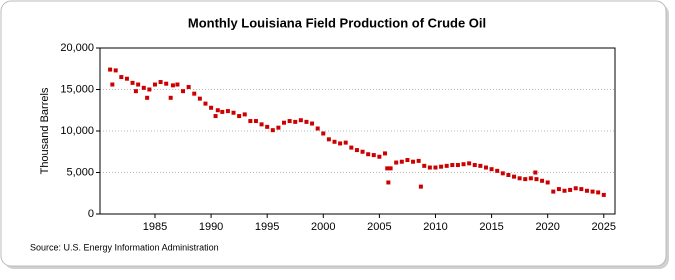 Image resolution: width=675 pixels, height=280 pixels. What do you see at coordinates (379, 227) in the screenshot?
I see `x-tick-label: 2005` at bounding box center [379, 227].